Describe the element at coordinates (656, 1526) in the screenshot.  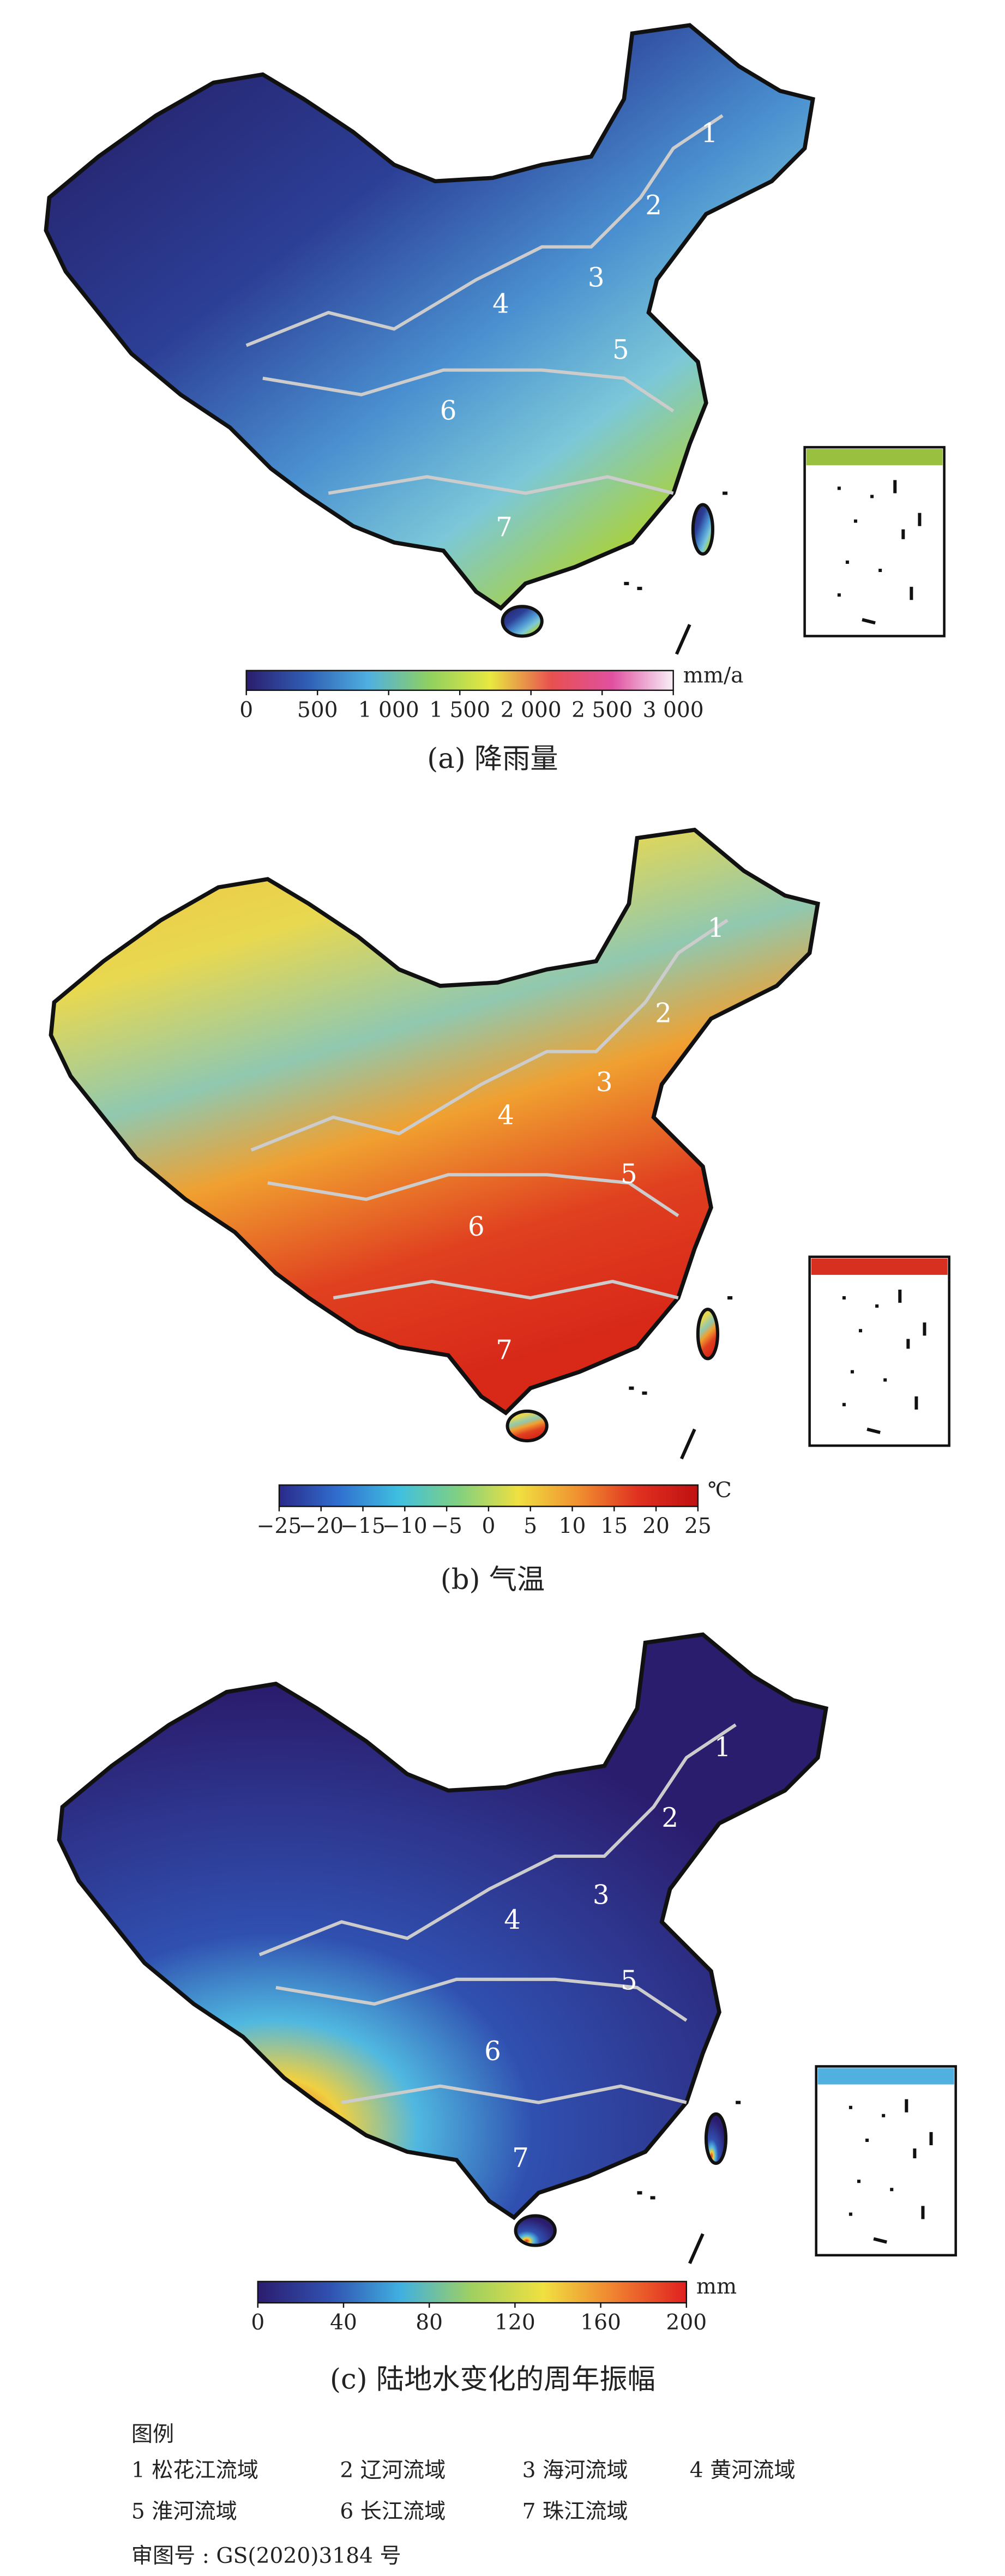
I see `colorbar-tick-label: 20` at that location.